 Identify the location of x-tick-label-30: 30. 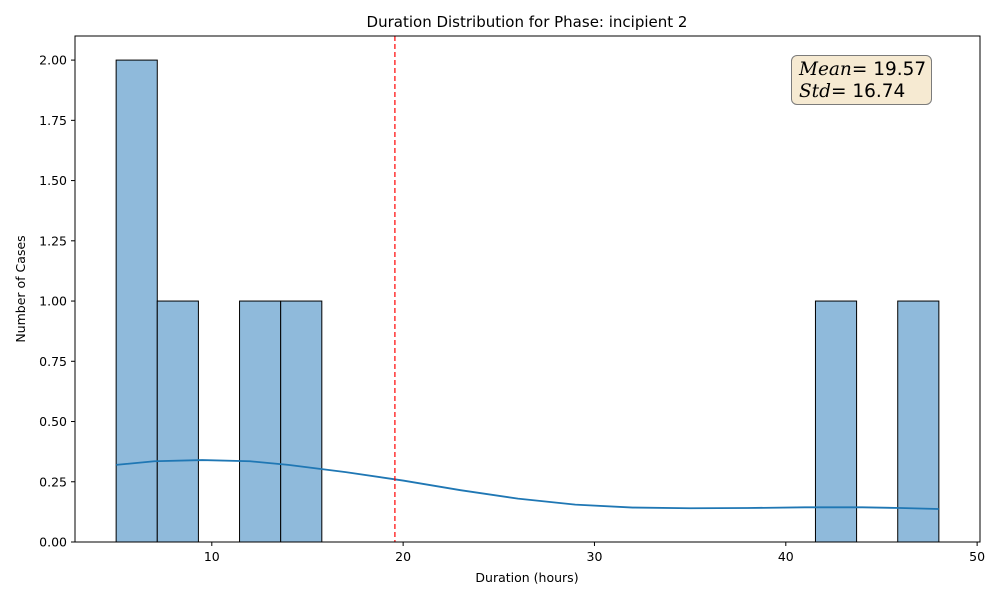
(595, 556).